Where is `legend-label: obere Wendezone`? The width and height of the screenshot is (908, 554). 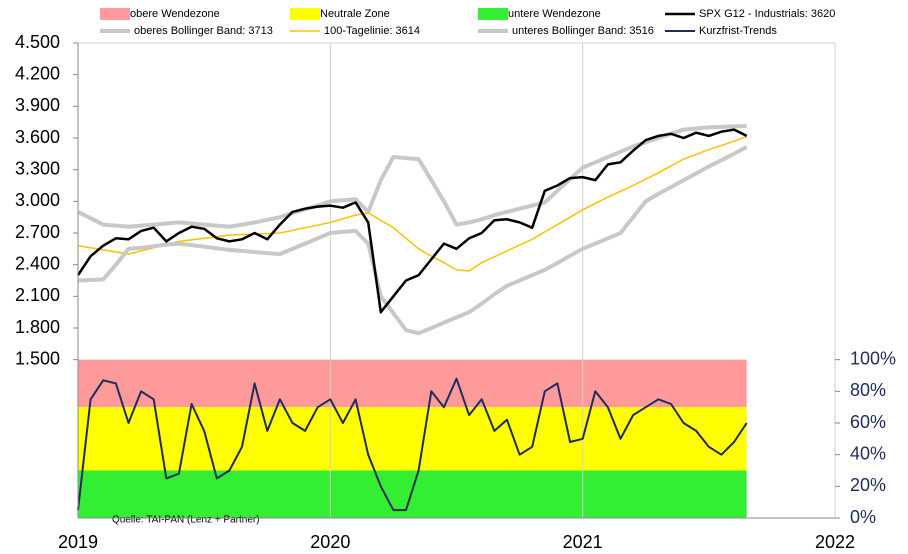 legend-label: obere Wendezone is located at coordinates (175, 14).